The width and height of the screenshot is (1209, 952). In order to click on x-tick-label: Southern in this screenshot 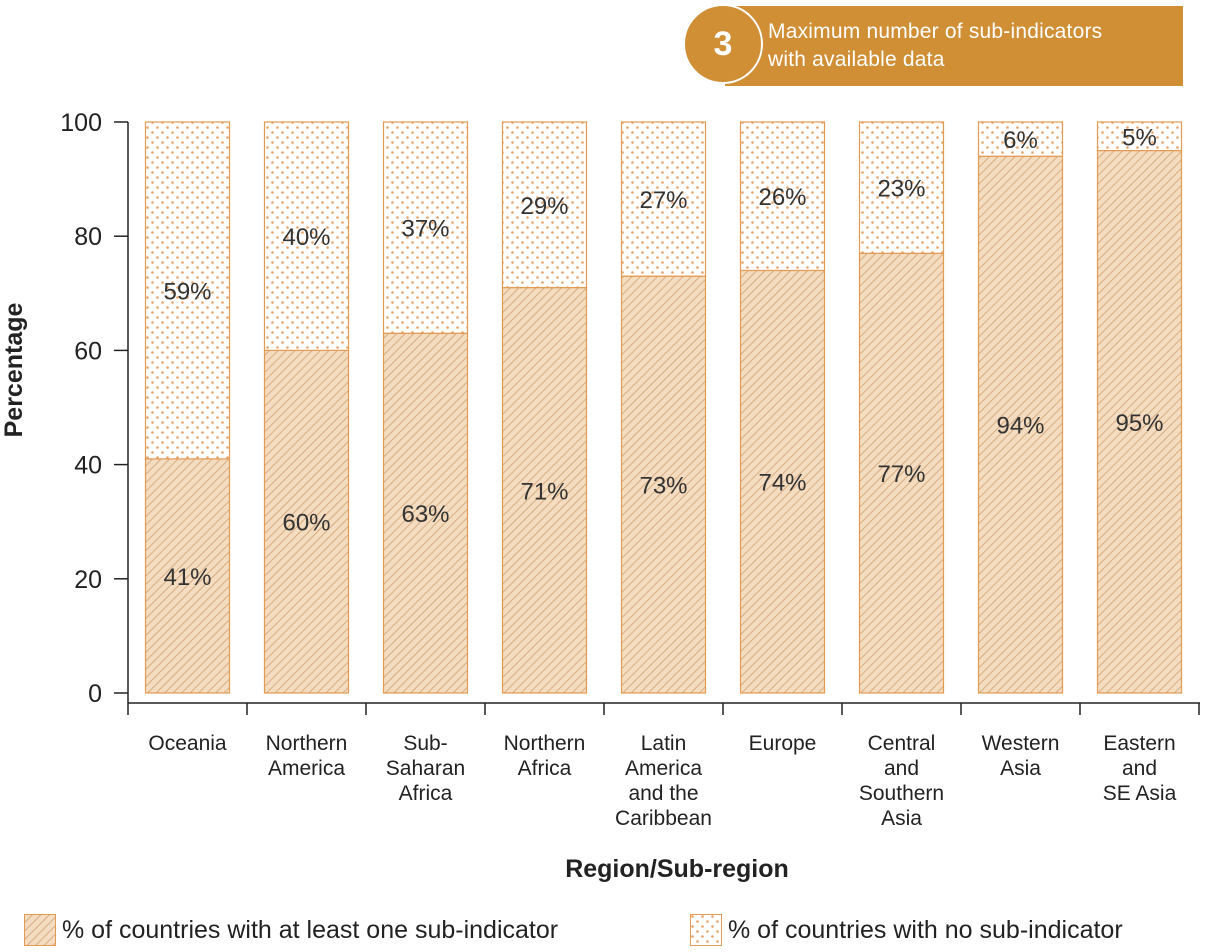, I will do `click(901, 793)`.